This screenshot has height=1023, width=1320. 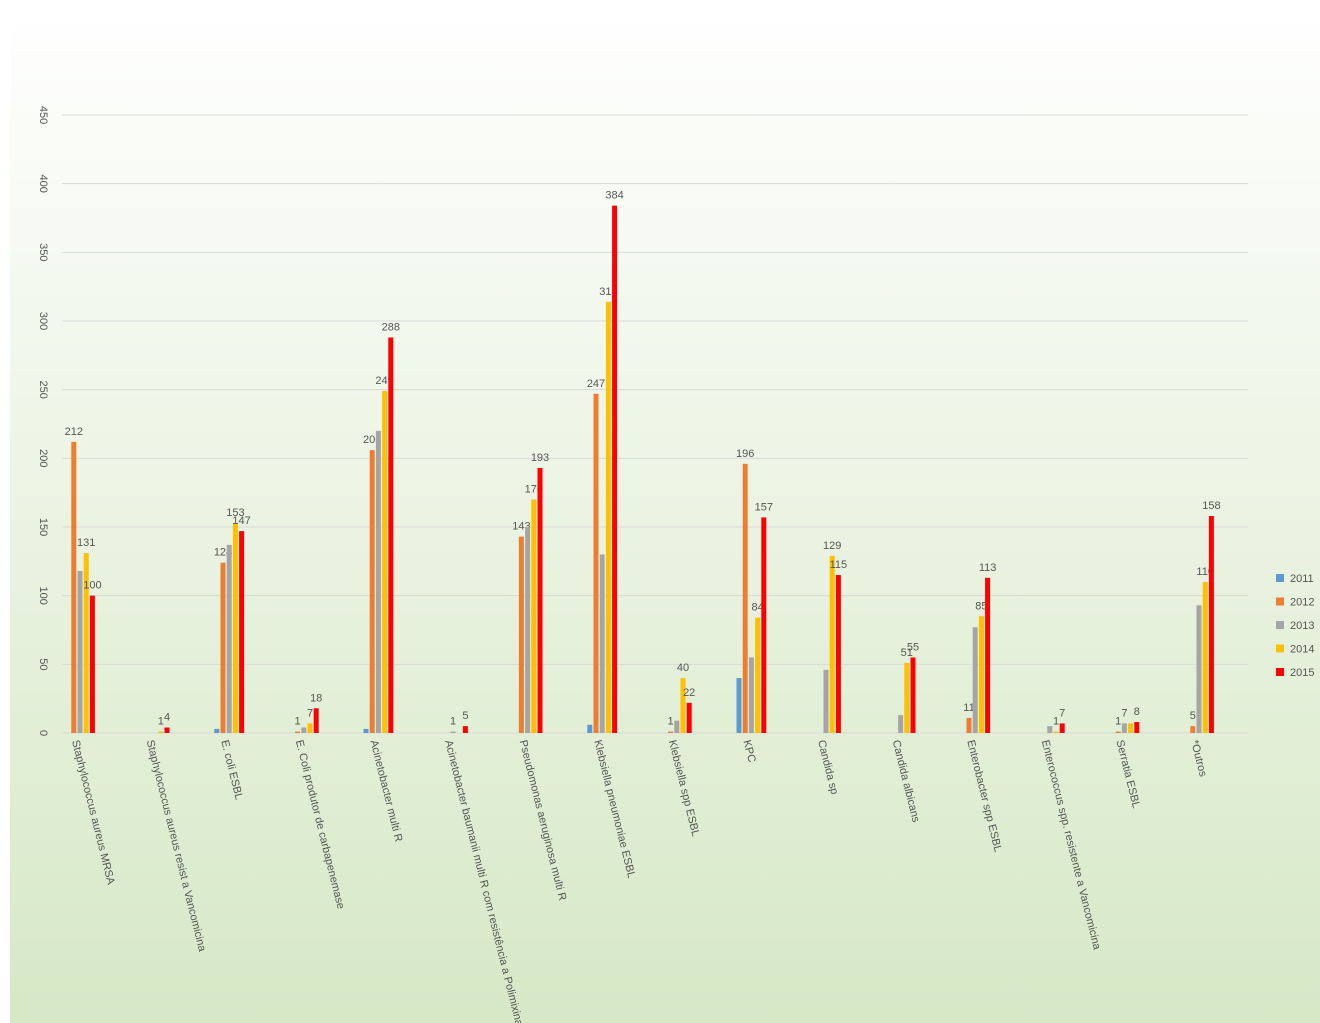 What do you see at coordinates (913, 647) in the screenshot?
I see `data-label: 55` at bounding box center [913, 647].